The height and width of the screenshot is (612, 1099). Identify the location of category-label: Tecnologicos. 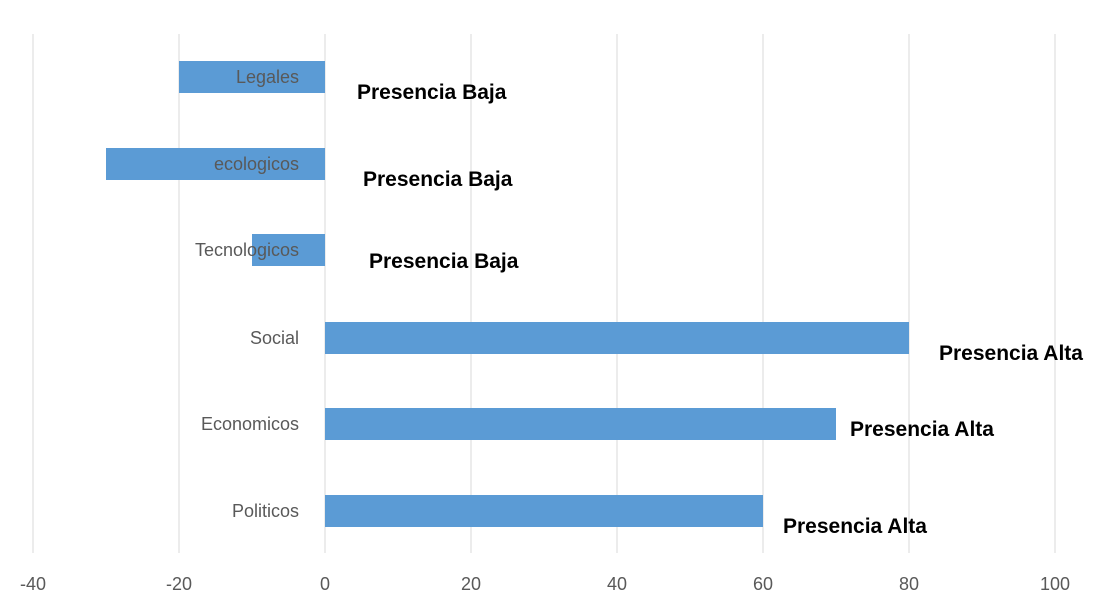
(247, 250).